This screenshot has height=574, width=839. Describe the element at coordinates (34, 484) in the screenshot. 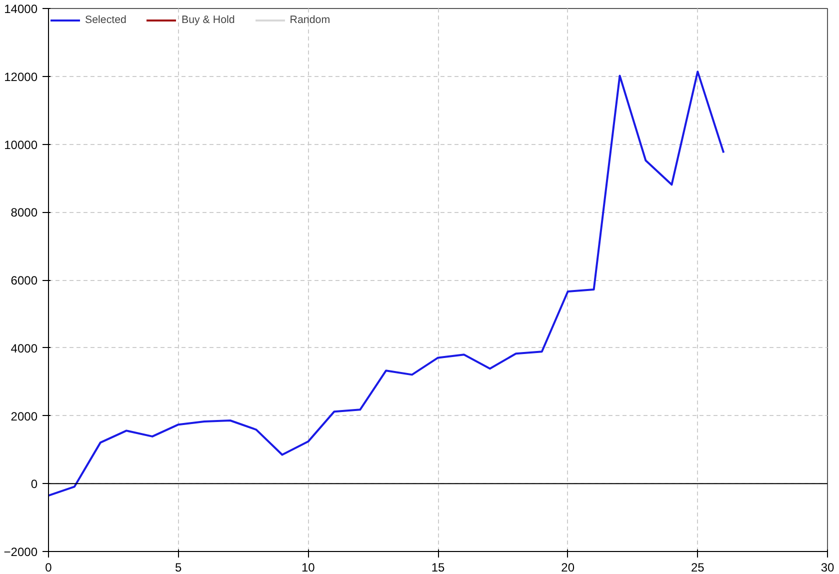

I see `y-tick-label: 0` at that location.